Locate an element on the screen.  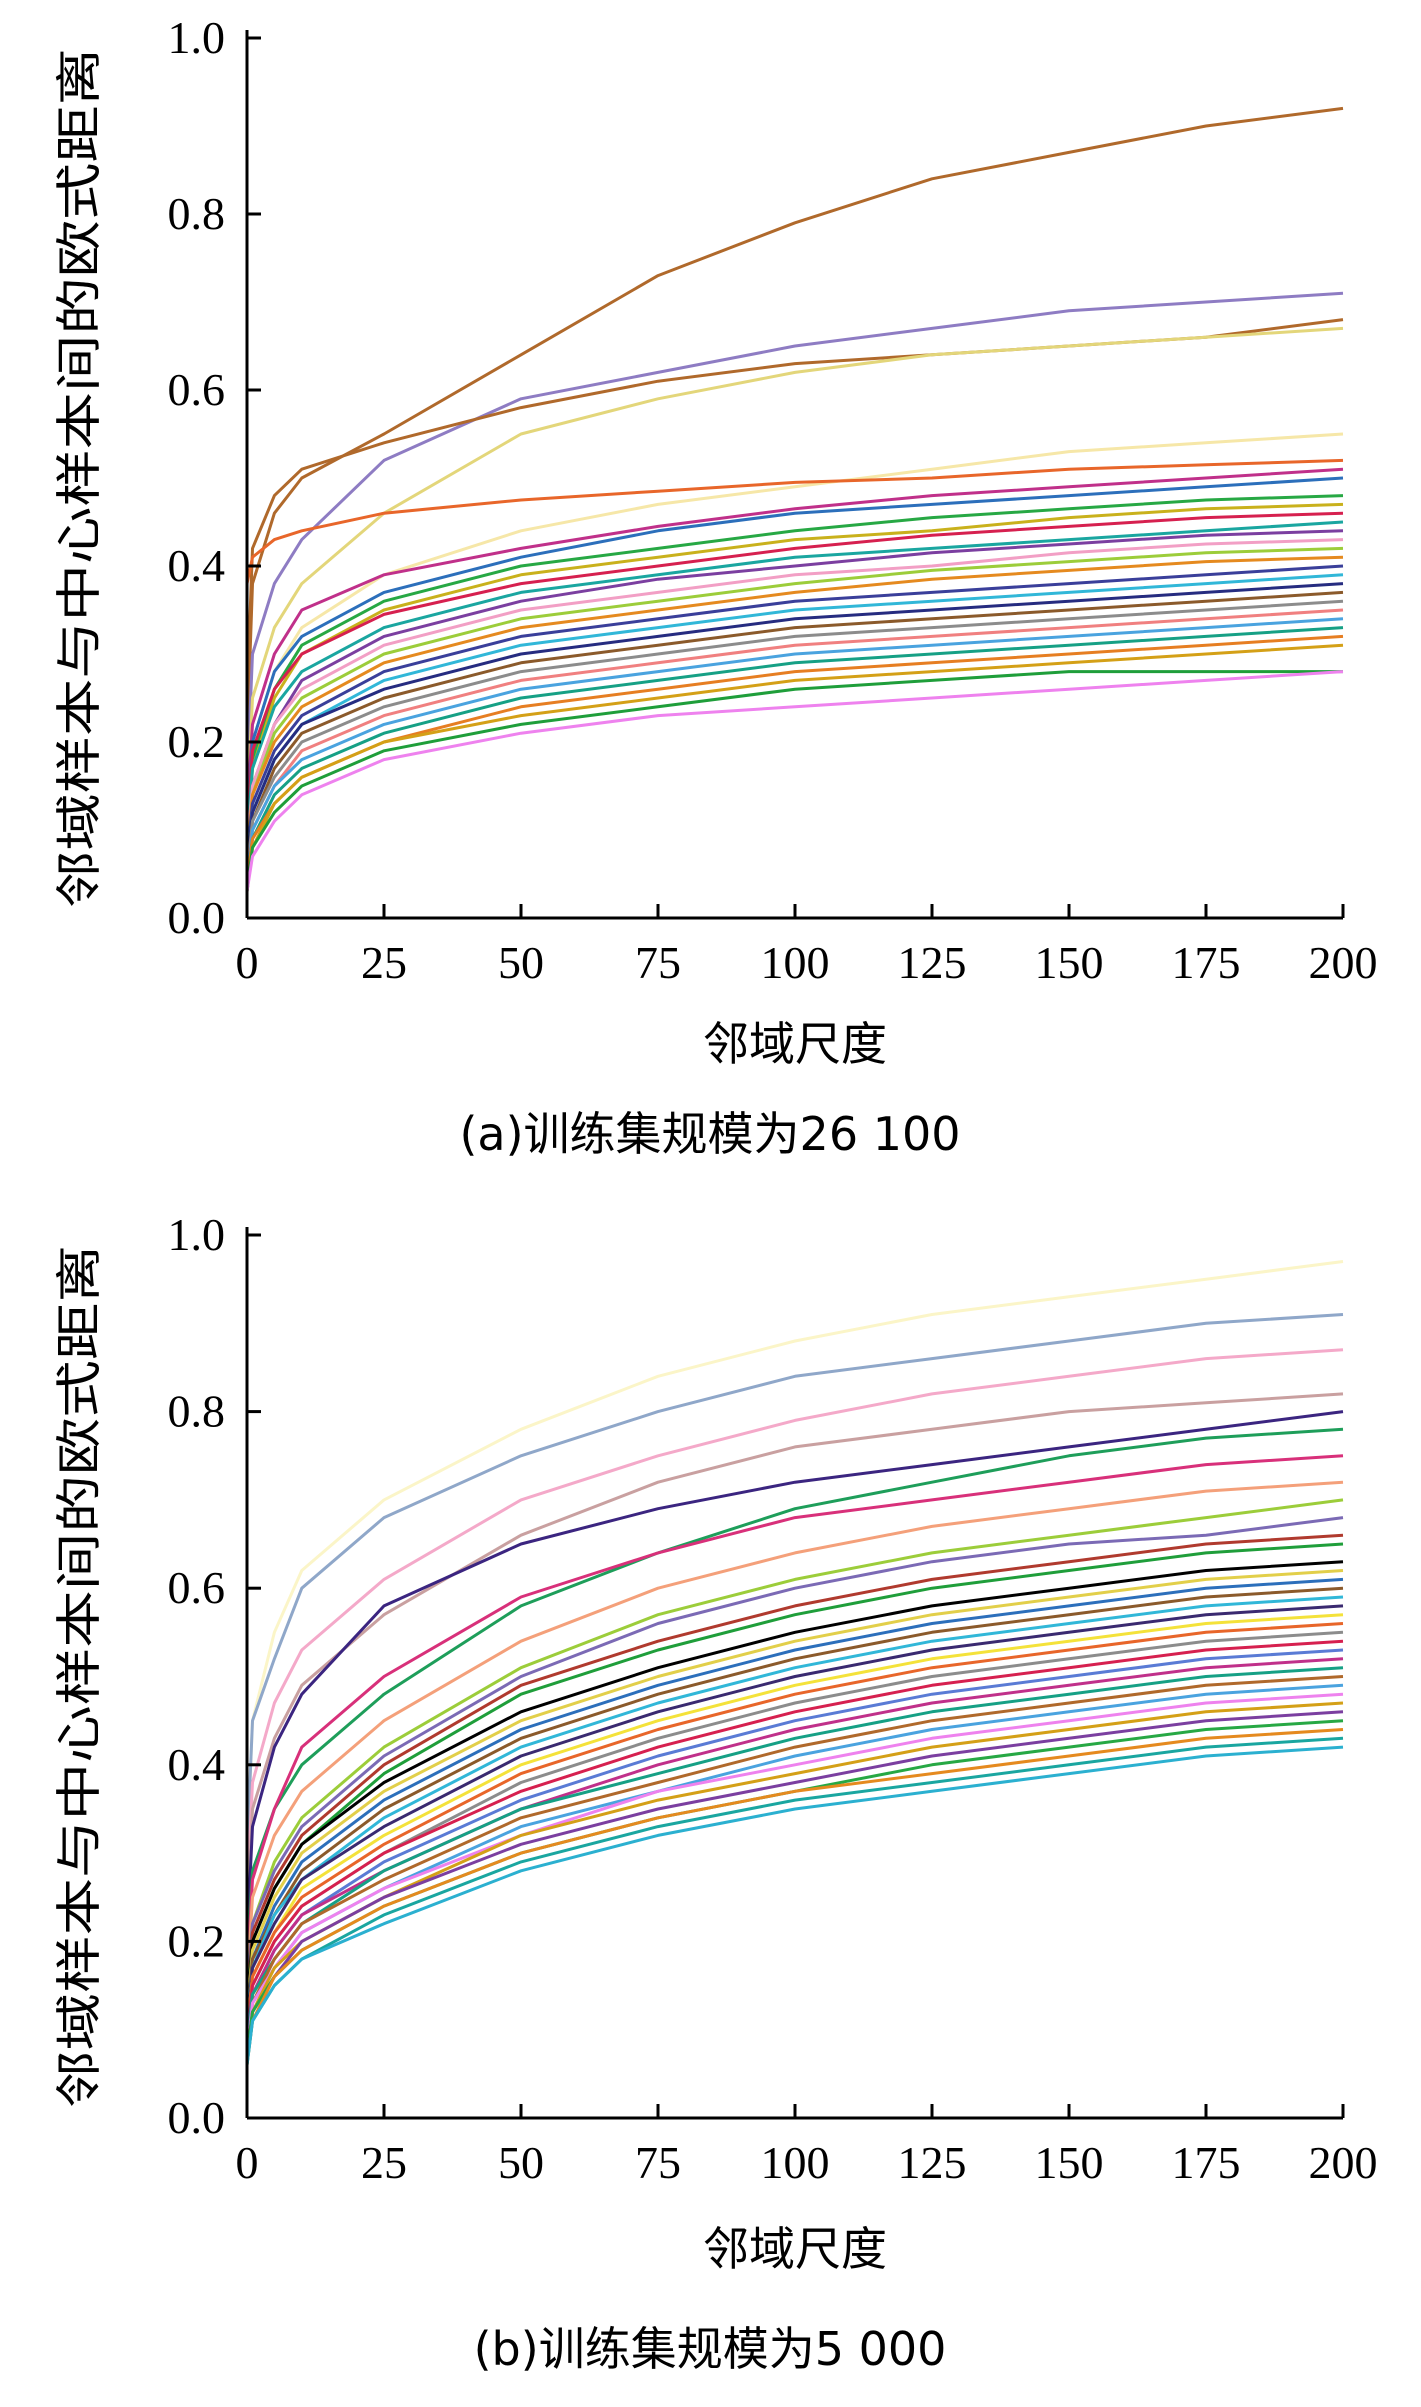
figure-caption: (b)训练集规模为5 000 is located at coordinates (710, 2349).